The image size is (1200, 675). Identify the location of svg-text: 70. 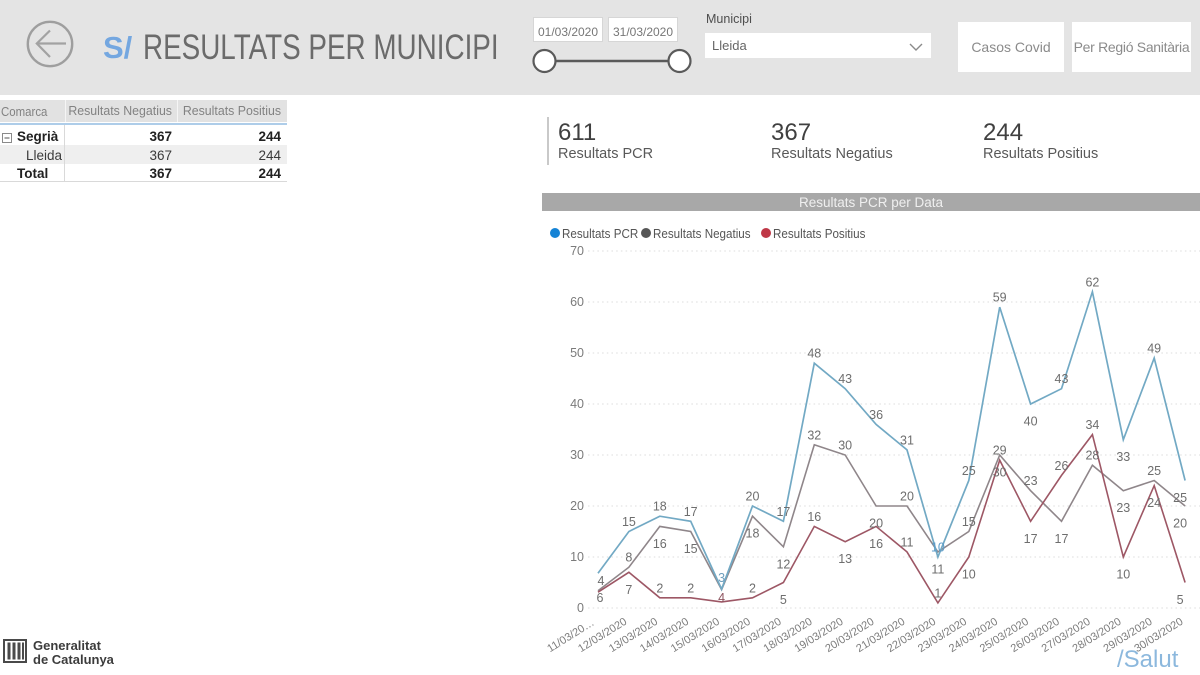
(577, 251).